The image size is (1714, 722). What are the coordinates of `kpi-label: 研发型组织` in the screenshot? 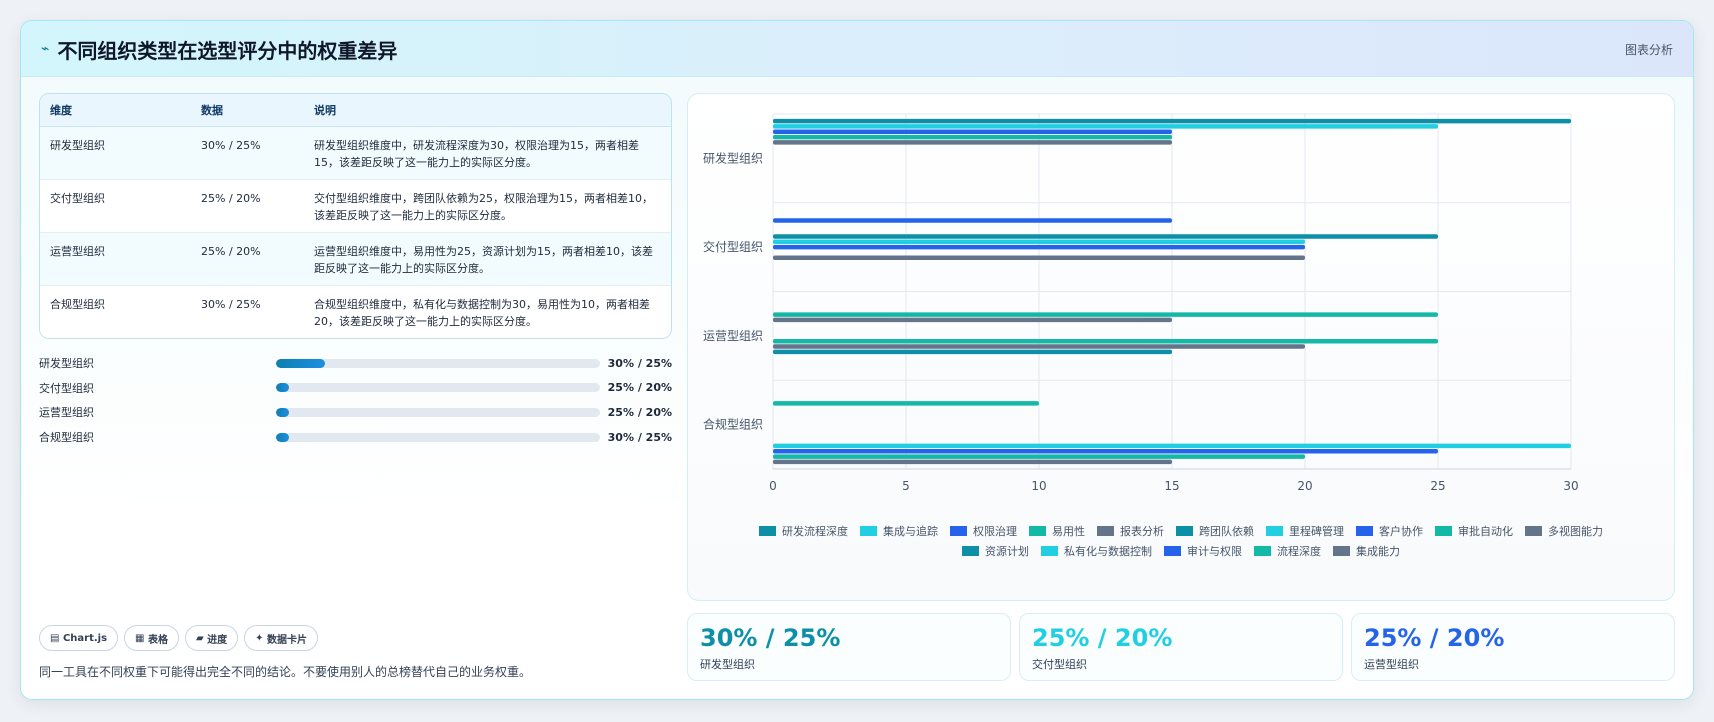 It's located at (727, 664).